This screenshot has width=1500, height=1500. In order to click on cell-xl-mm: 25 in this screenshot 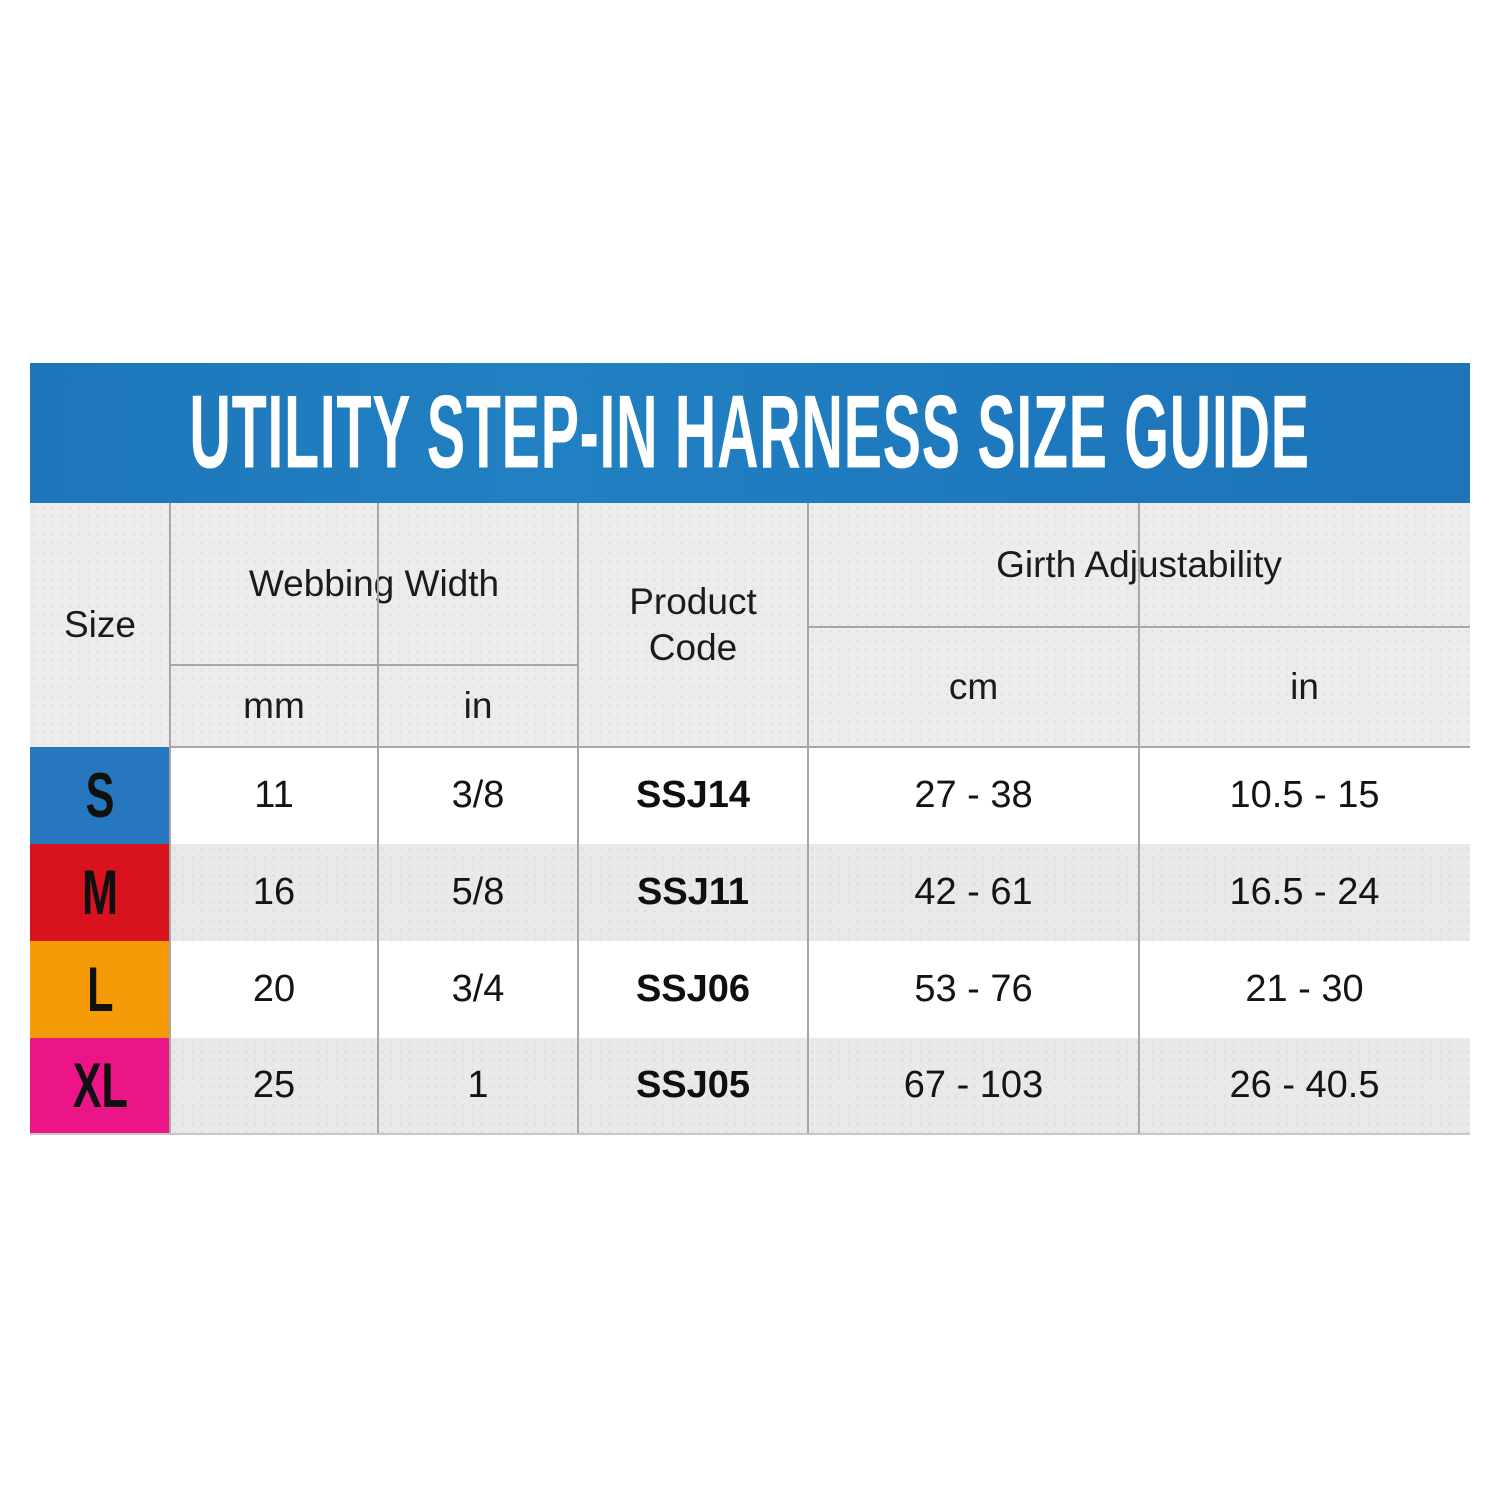, I will do `click(274, 1085)`.